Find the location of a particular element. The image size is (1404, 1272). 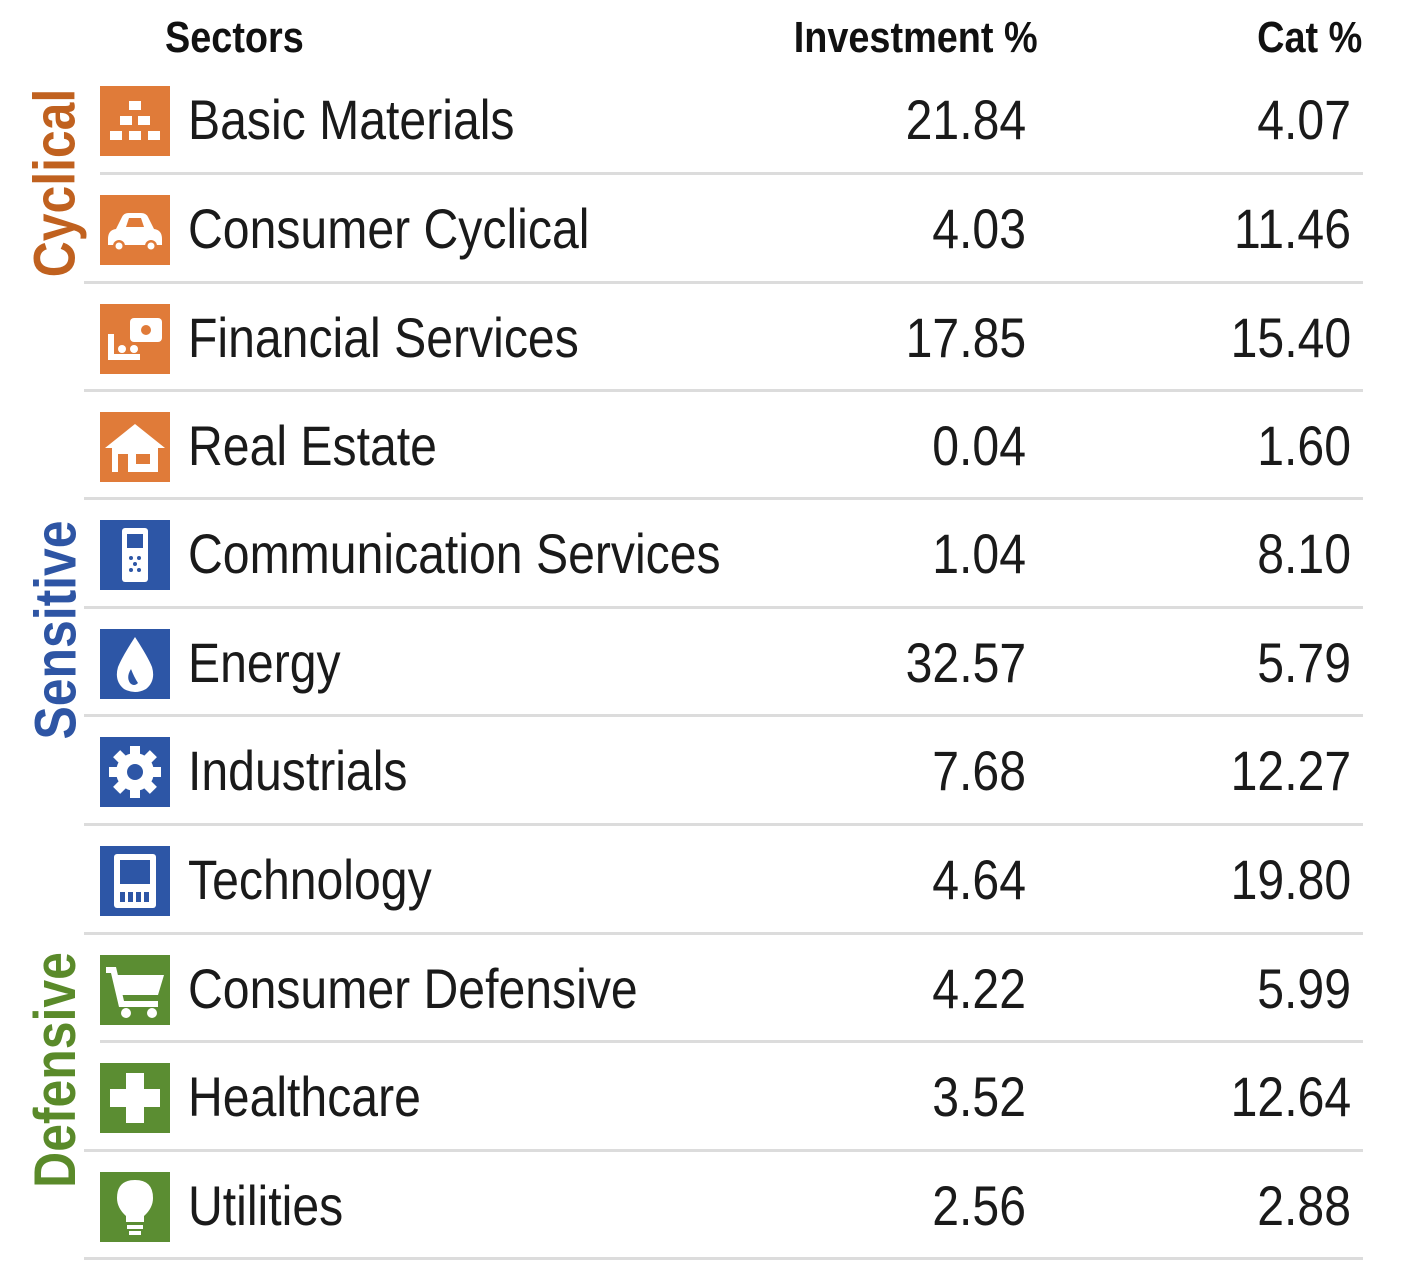

investment-value: 7.68 is located at coordinates (979, 770).